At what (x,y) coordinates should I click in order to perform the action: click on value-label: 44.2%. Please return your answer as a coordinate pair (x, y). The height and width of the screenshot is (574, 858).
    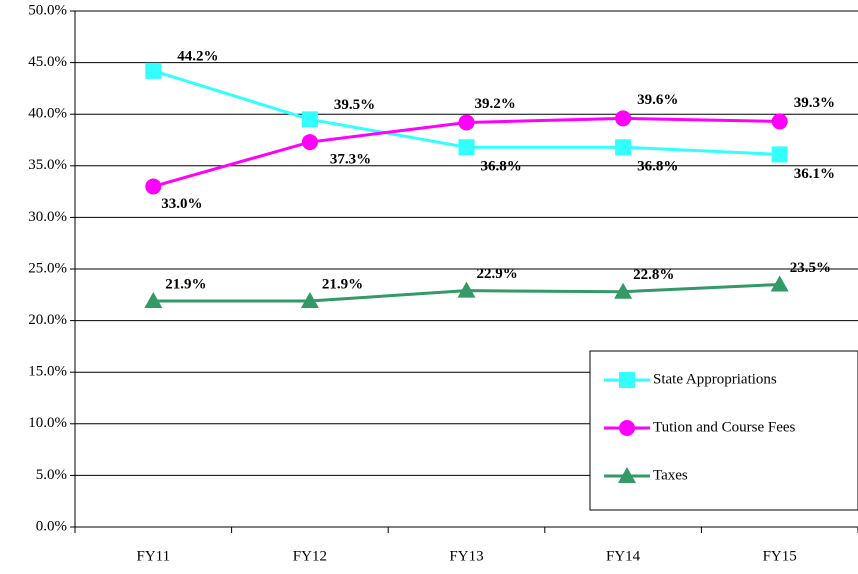
    Looking at the image, I should click on (197, 56).